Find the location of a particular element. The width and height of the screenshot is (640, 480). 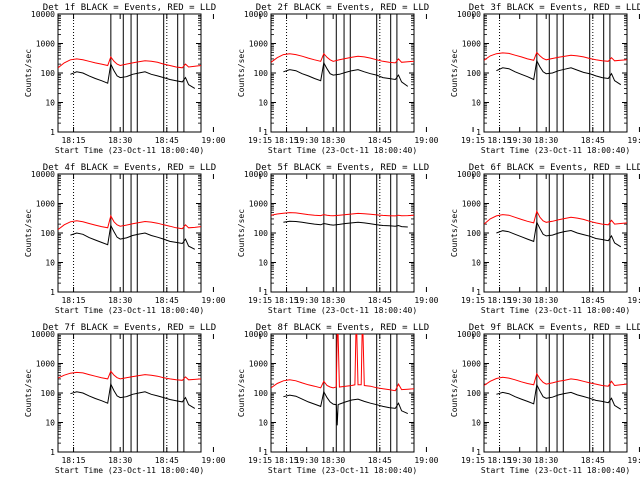

chart-title: Det 4f BLACK = Events, RED = LLD is located at coordinates (129, 168).